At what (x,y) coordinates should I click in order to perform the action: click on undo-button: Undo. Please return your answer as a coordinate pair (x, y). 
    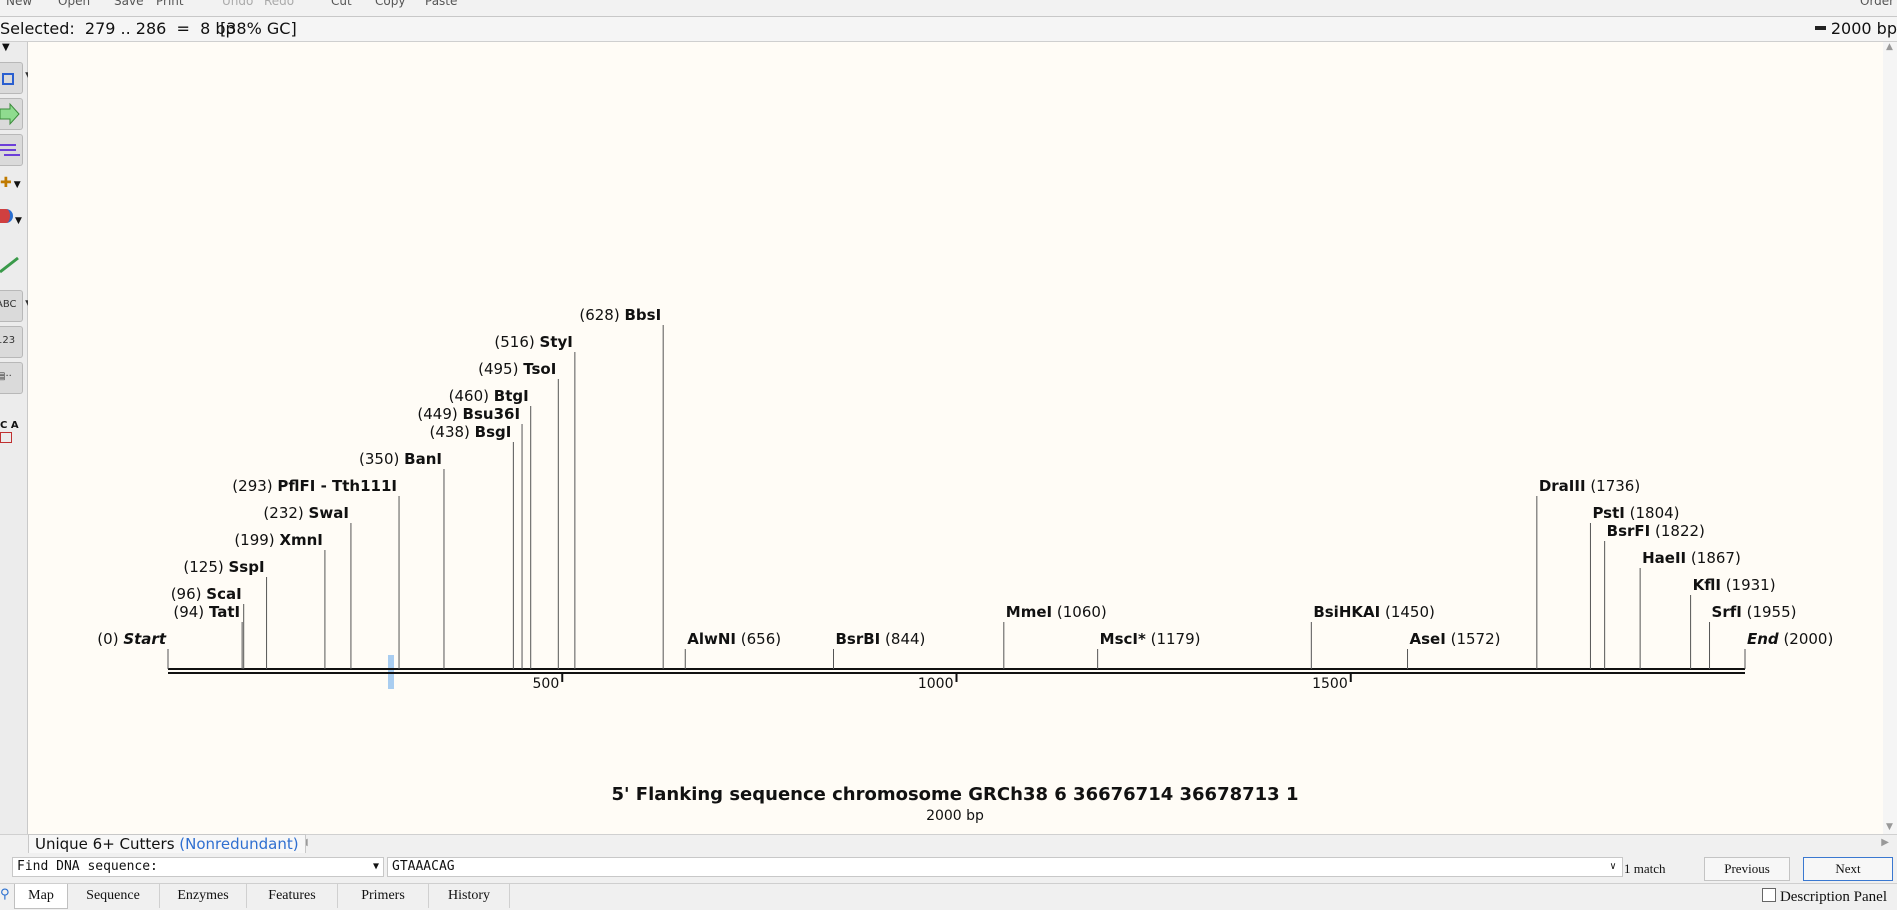
    Looking at the image, I should click on (238, 4).